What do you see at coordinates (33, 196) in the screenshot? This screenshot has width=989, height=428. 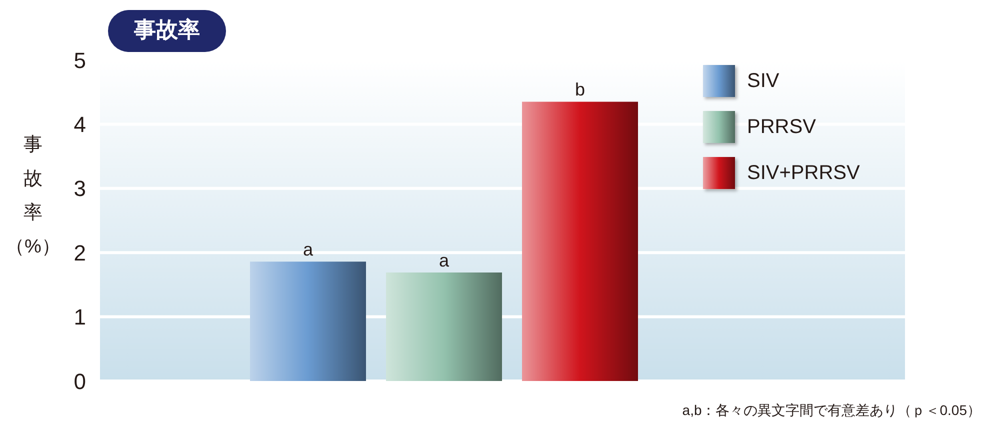 I see `y-axis-title: 事故率（%）` at bounding box center [33, 196].